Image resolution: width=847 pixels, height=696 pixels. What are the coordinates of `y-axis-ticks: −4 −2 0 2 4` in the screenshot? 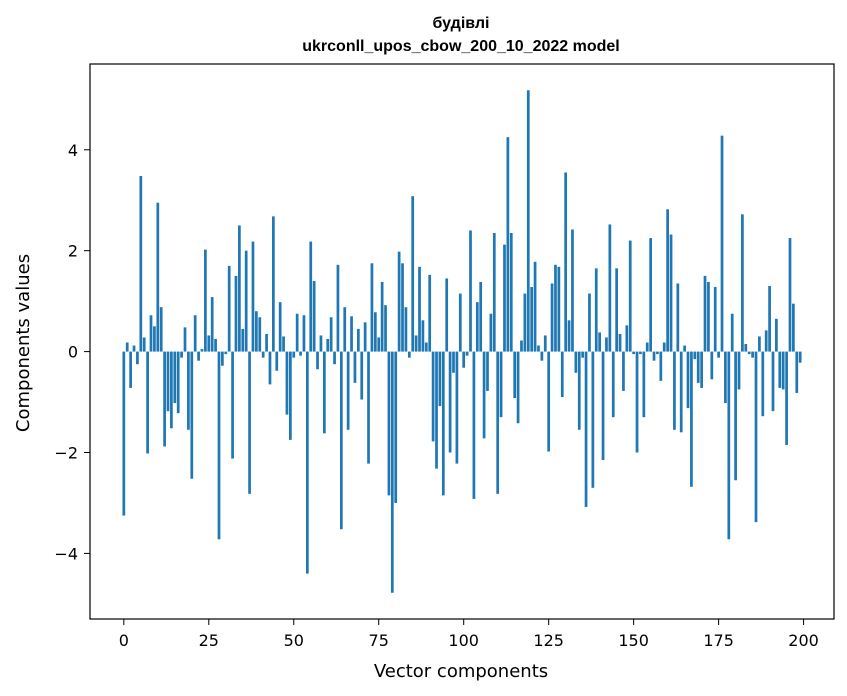 It's located at (72, 352).